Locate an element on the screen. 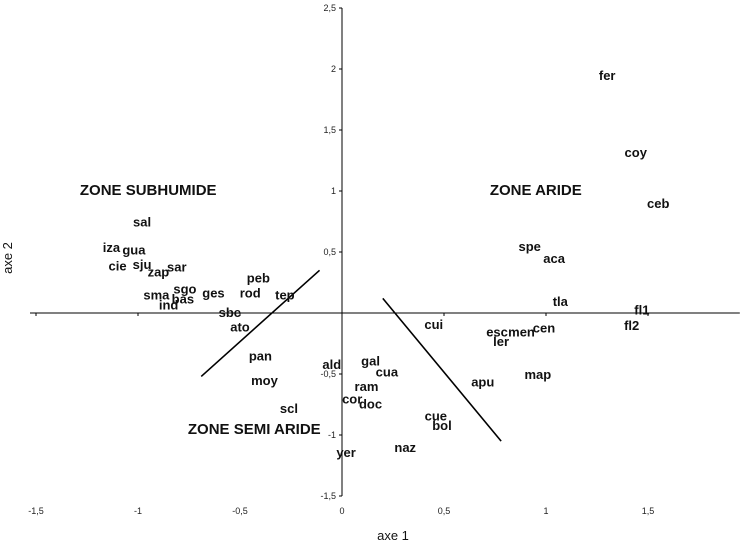 The width and height of the screenshot is (745, 545). point-label-tla: tla is located at coordinates (561, 301).